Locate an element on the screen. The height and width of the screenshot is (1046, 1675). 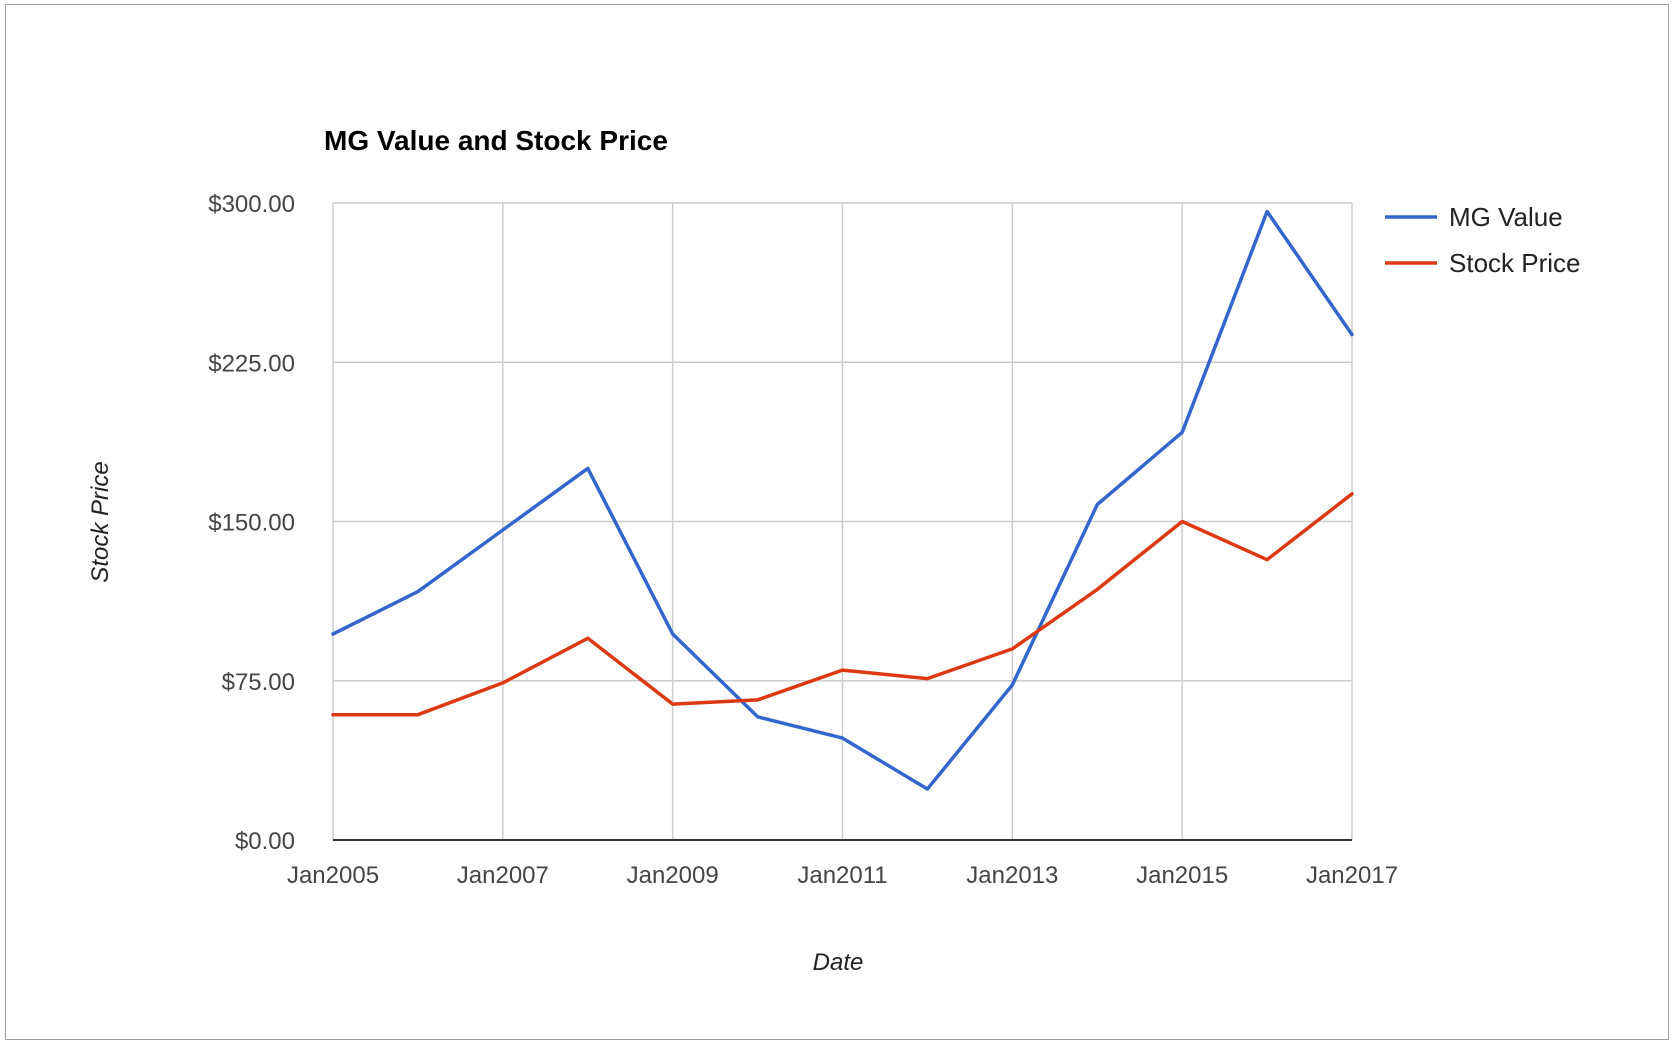
x-axis-label: Date is located at coordinates (838, 962).